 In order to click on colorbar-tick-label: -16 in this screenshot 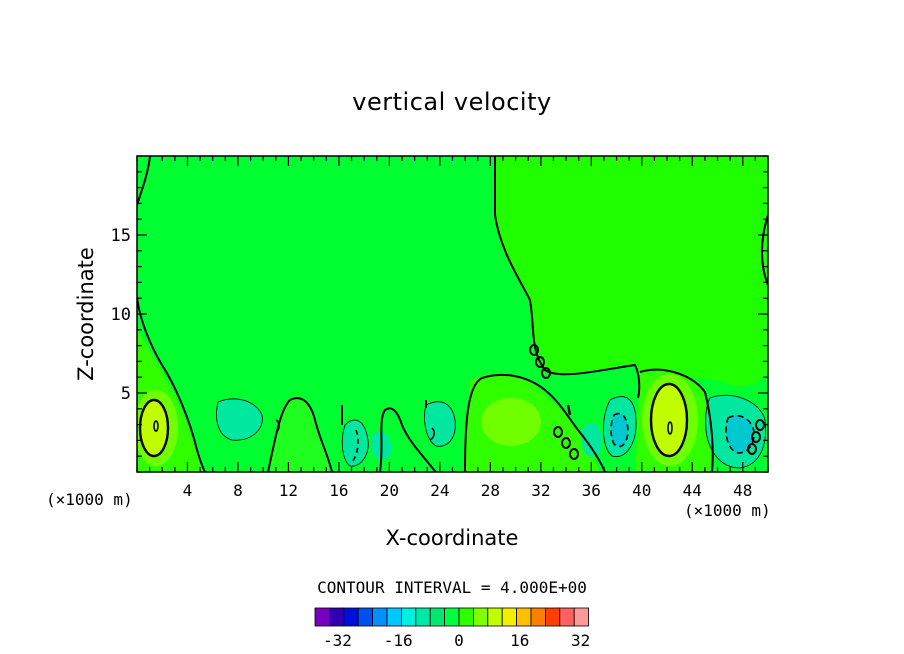, I will do `click(398, 640)`.